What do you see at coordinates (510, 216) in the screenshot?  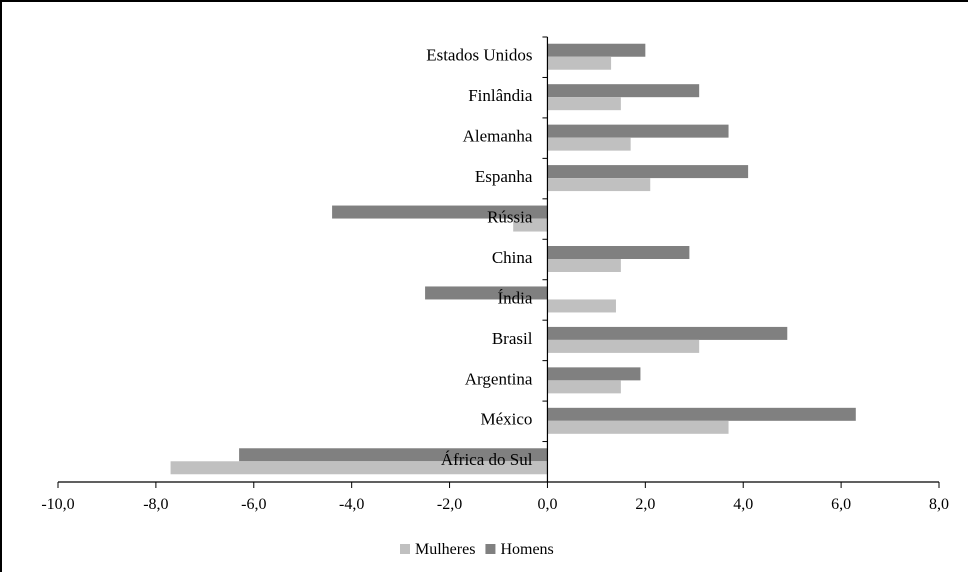 I see `category-label: Rússia` at bounding box center [510, 216].